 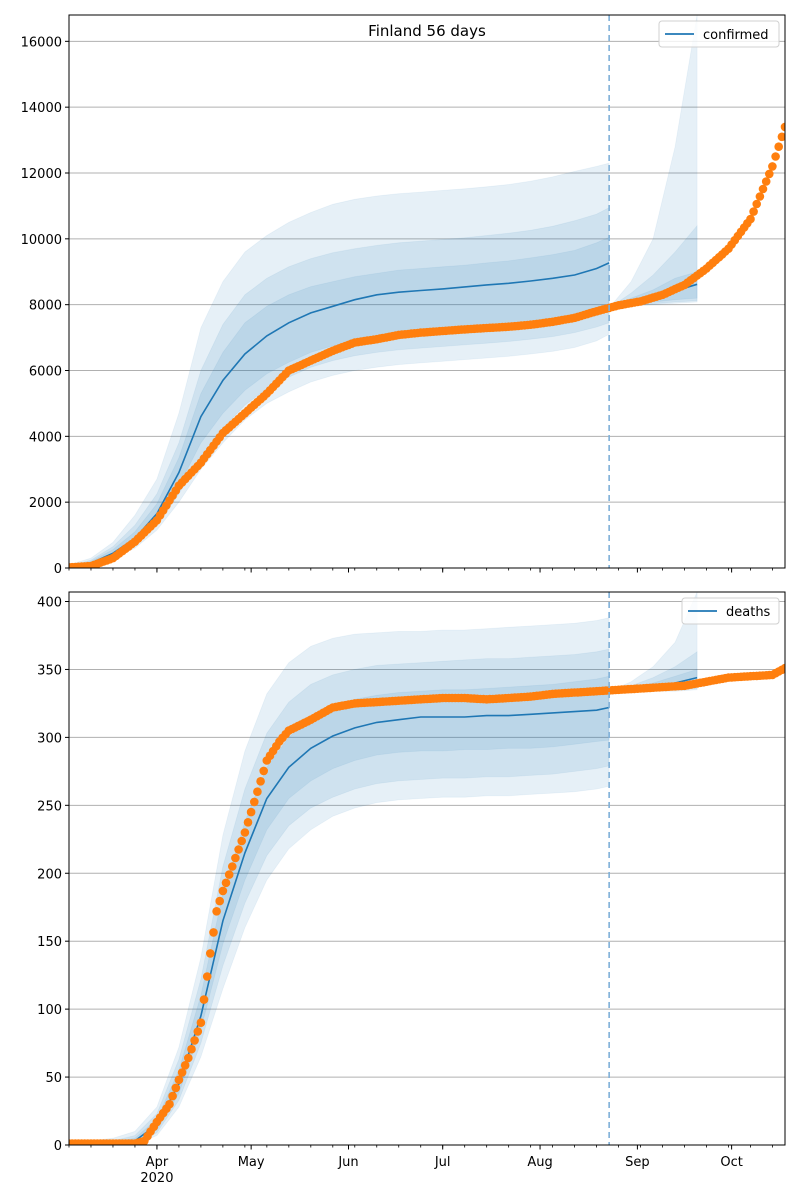 What do you see at coordinates (41, 174) in the screenshot?
I see `y-tick-label: 12000` at bounding box center [41, 174].